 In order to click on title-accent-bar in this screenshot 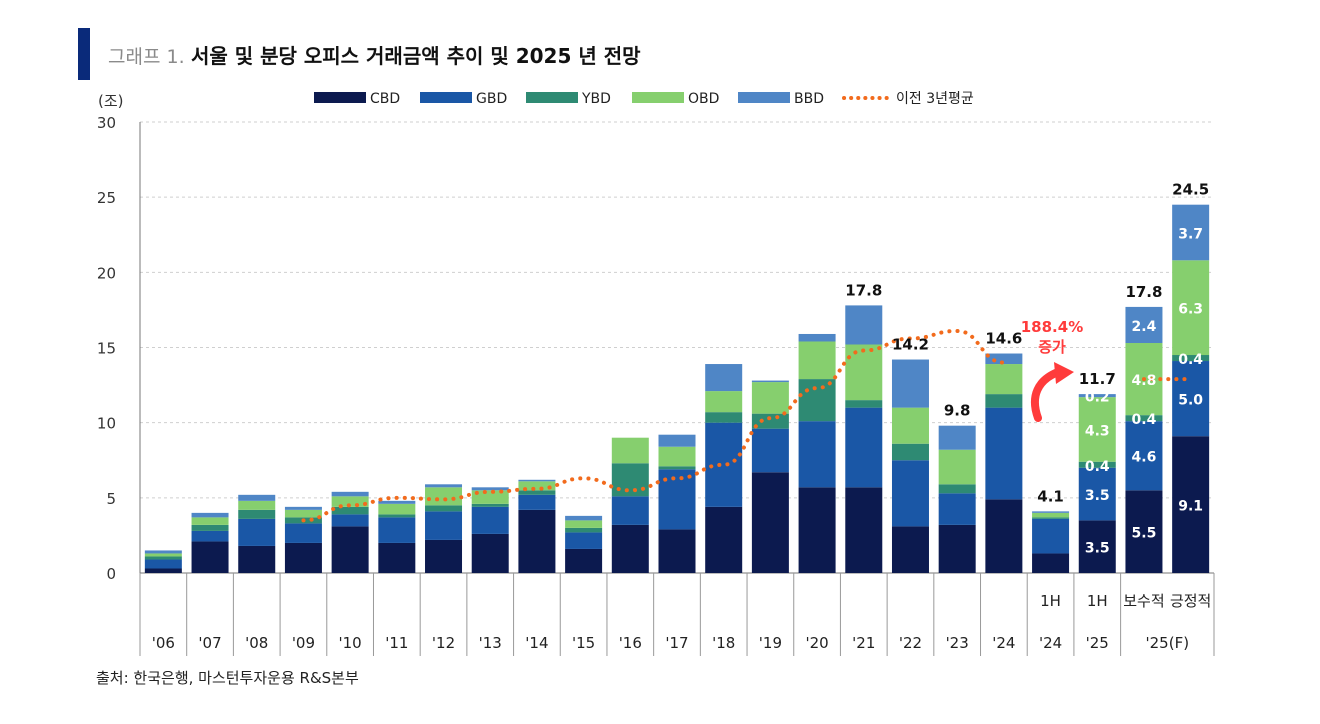, I will do `click(84, 54)`.